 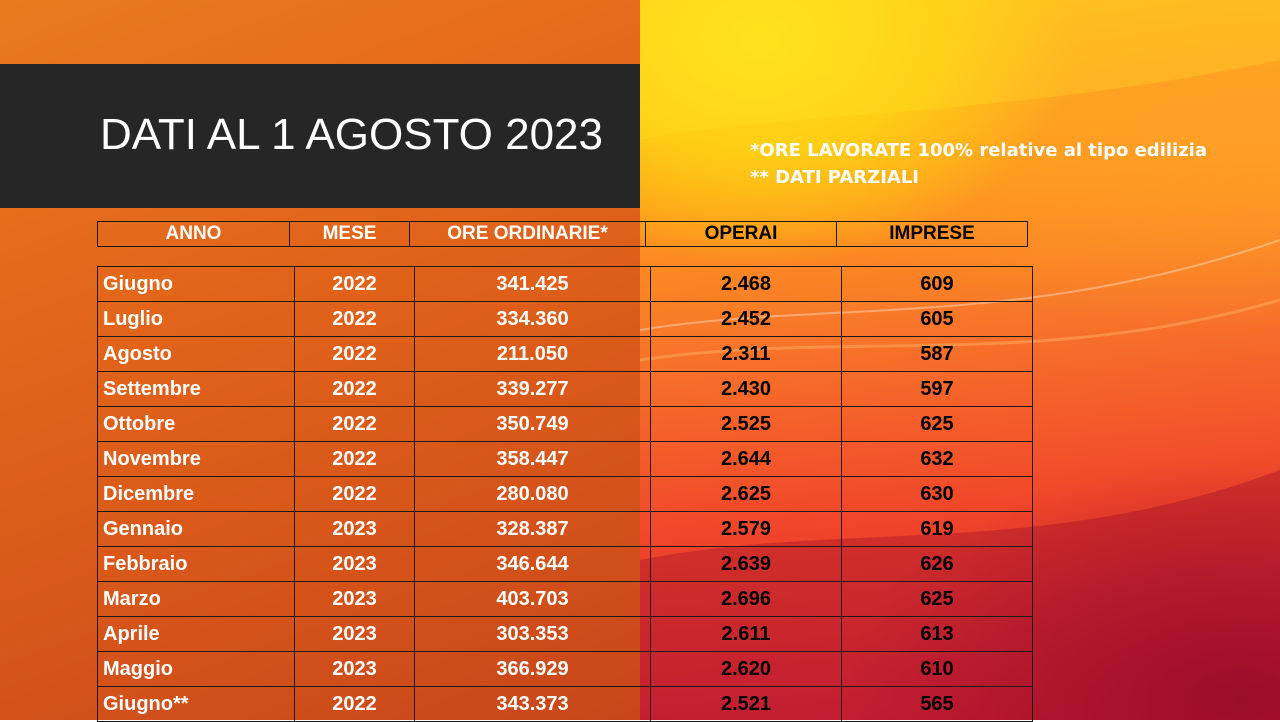 What do you see at coordinates (746, 389) in the screenshot?
I see `cell-workers: 2.430` at bounding box center [746, 389].